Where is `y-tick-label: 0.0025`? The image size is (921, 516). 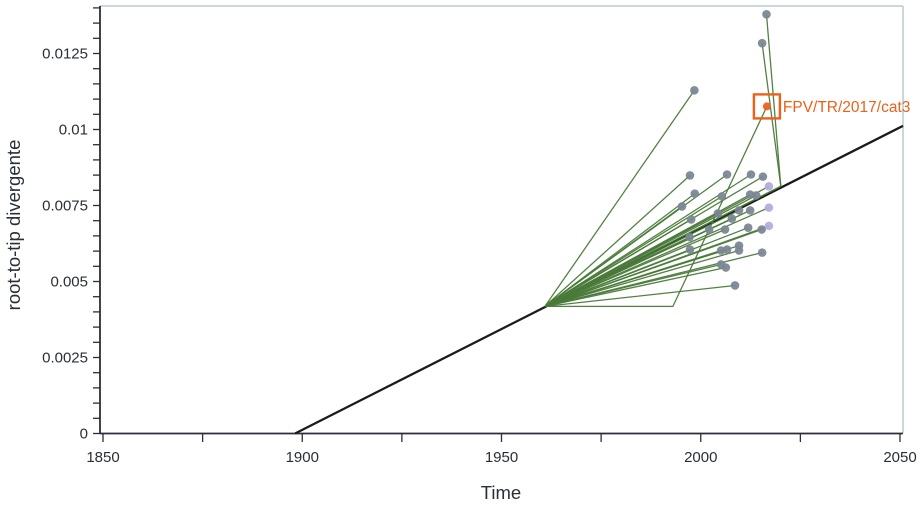 y-tick-label: 0.0025 is located at coordinates (65, 358).